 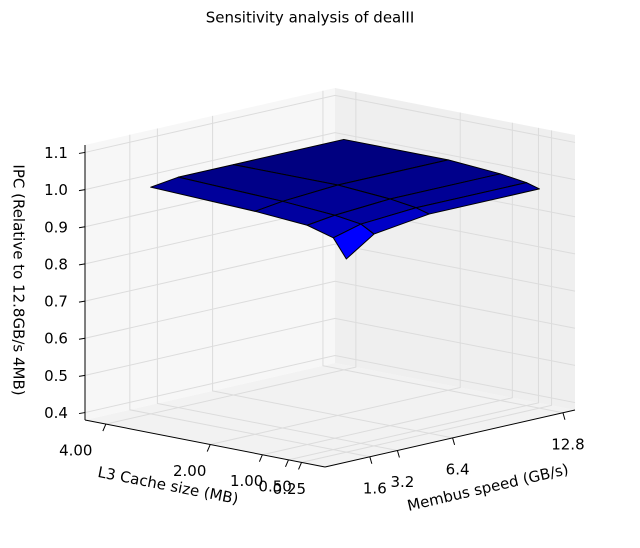 I want to click on z-tick-label: 0.8, so click(x=56, y=264).